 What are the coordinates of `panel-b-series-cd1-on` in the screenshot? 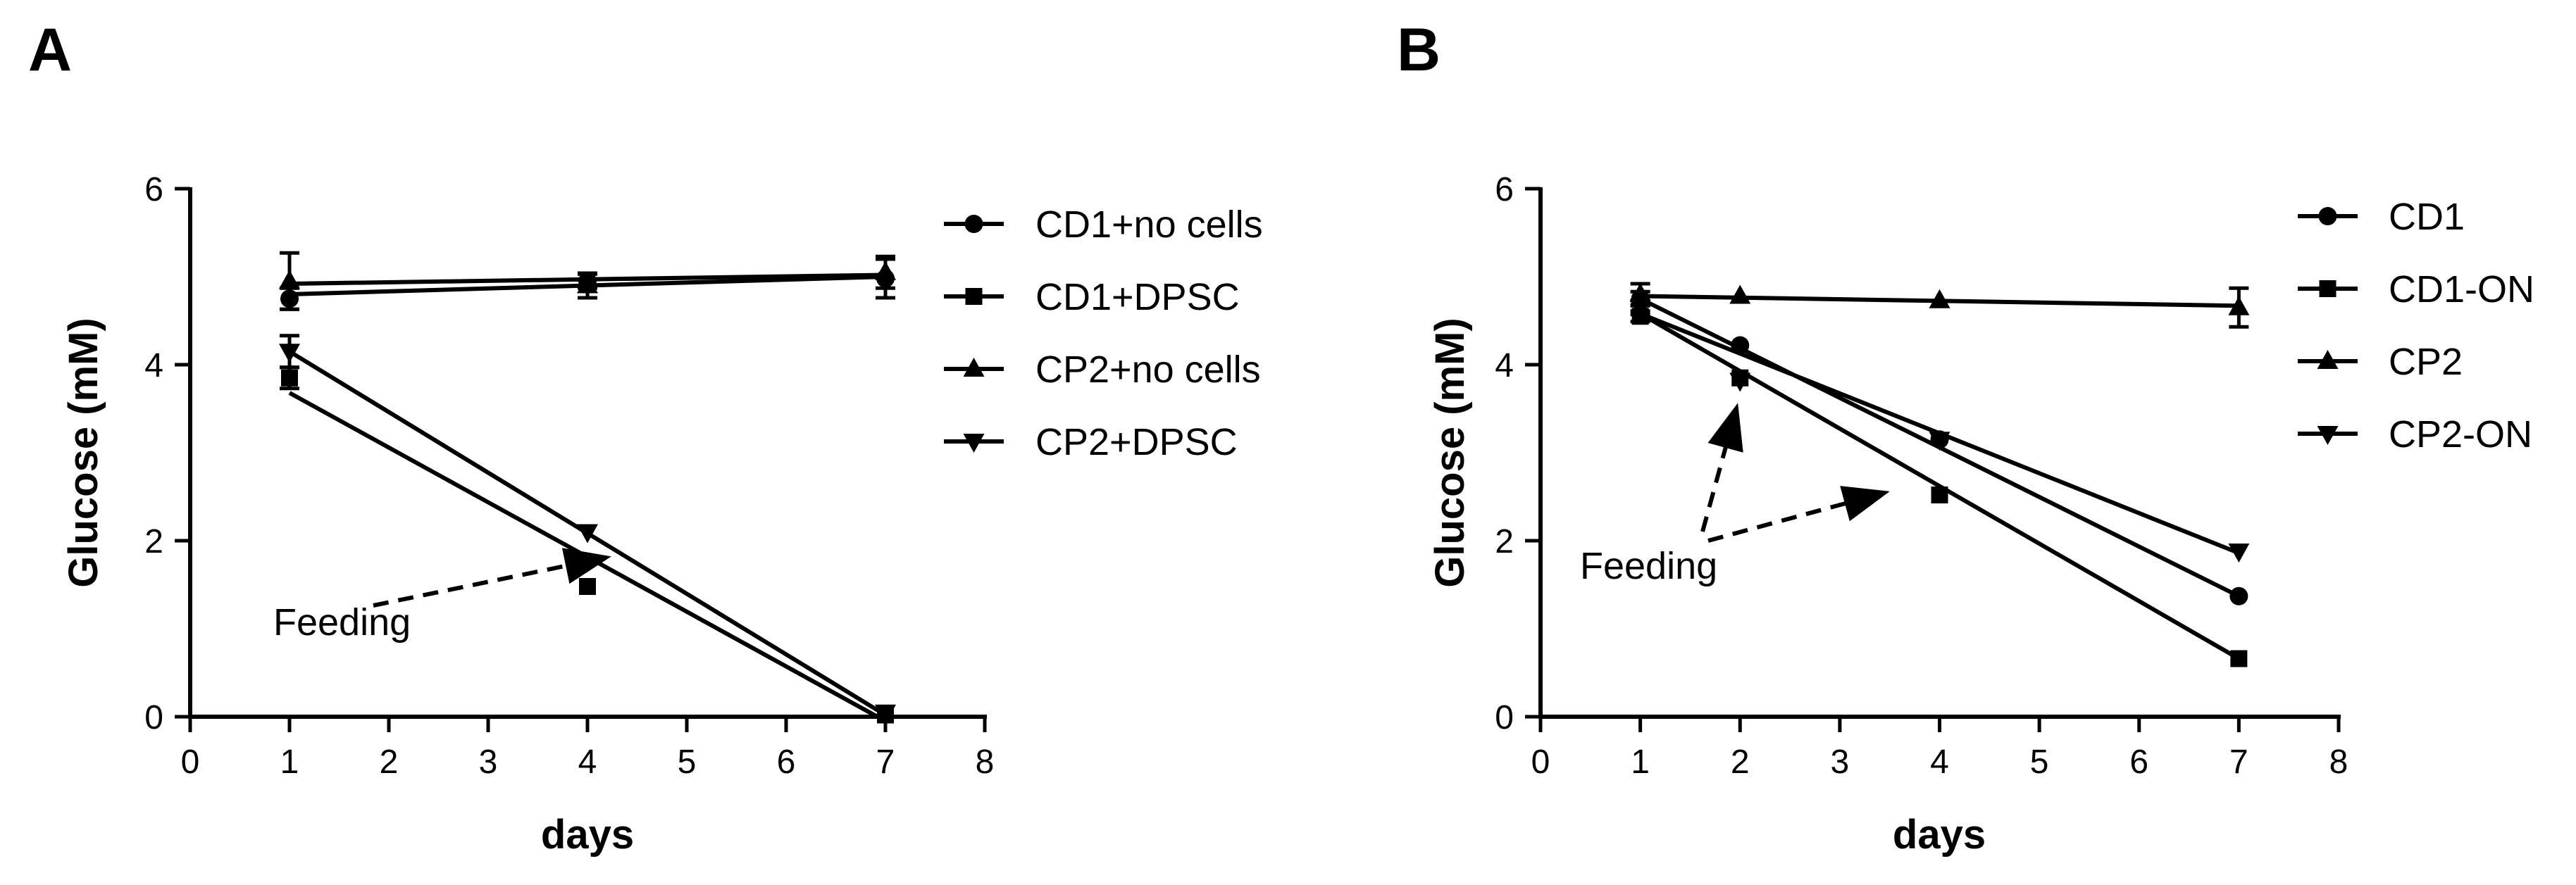 It's located at (1939, 487).